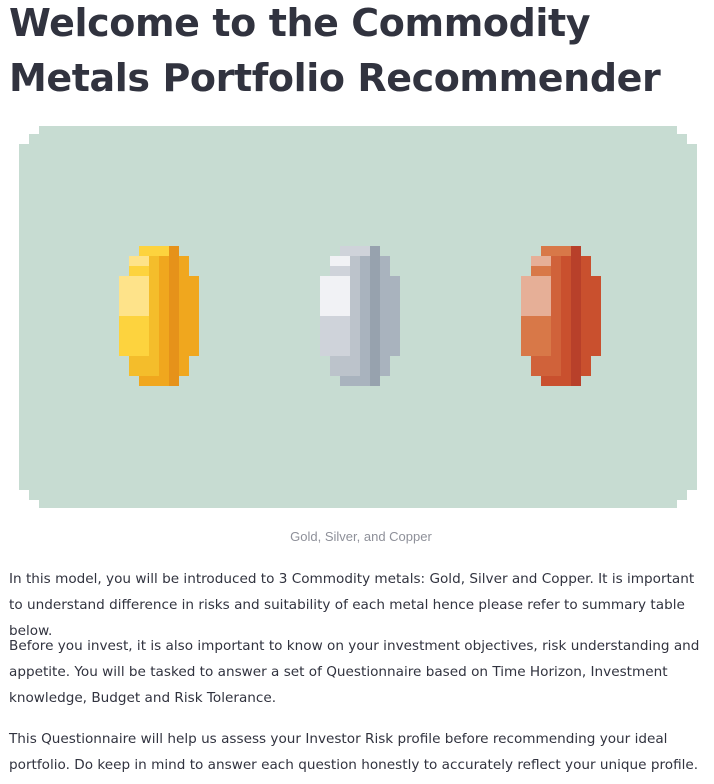  I want to click on gold-coin-icon, so click(159, 316).